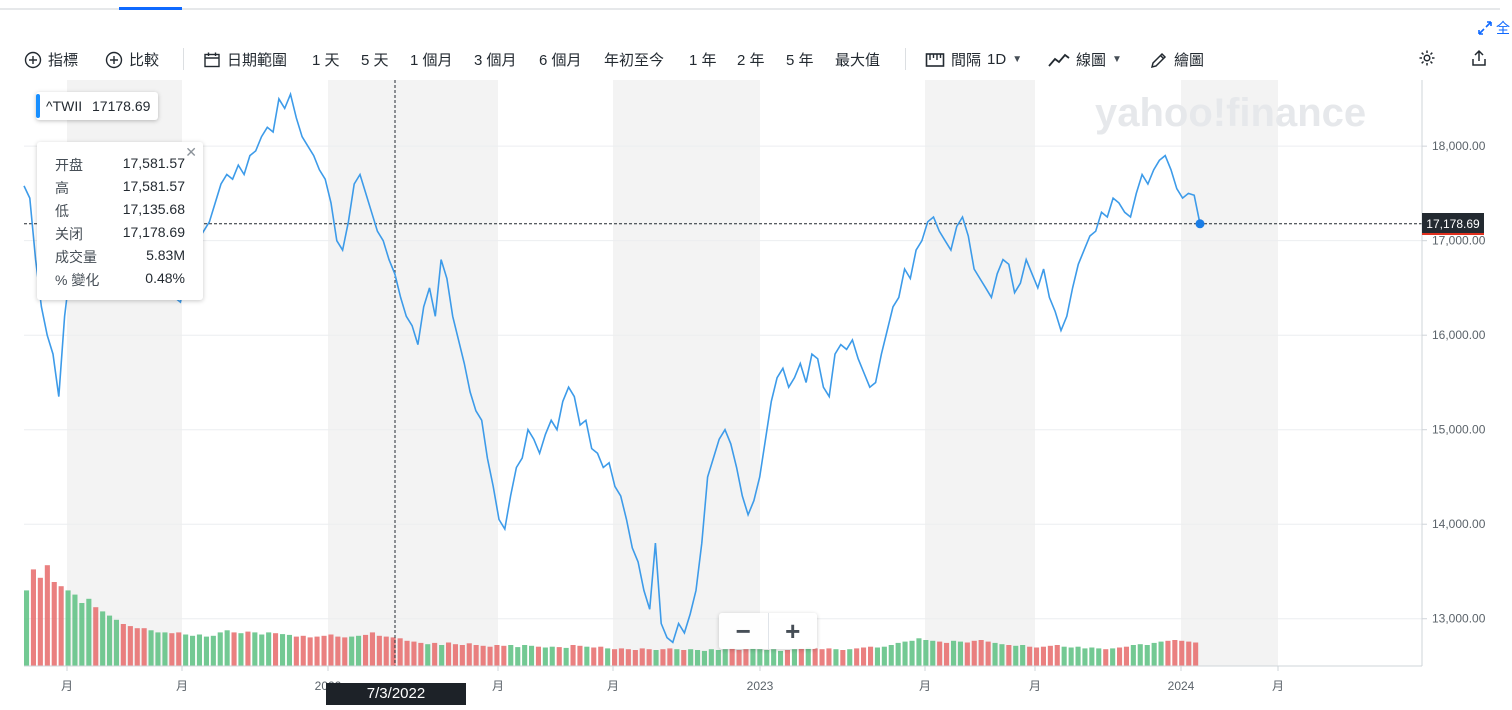  Describe the element at coordinates (120, 165) in the screenshot. I see `tooltip-row: 开盘 17,581.57` at that location.